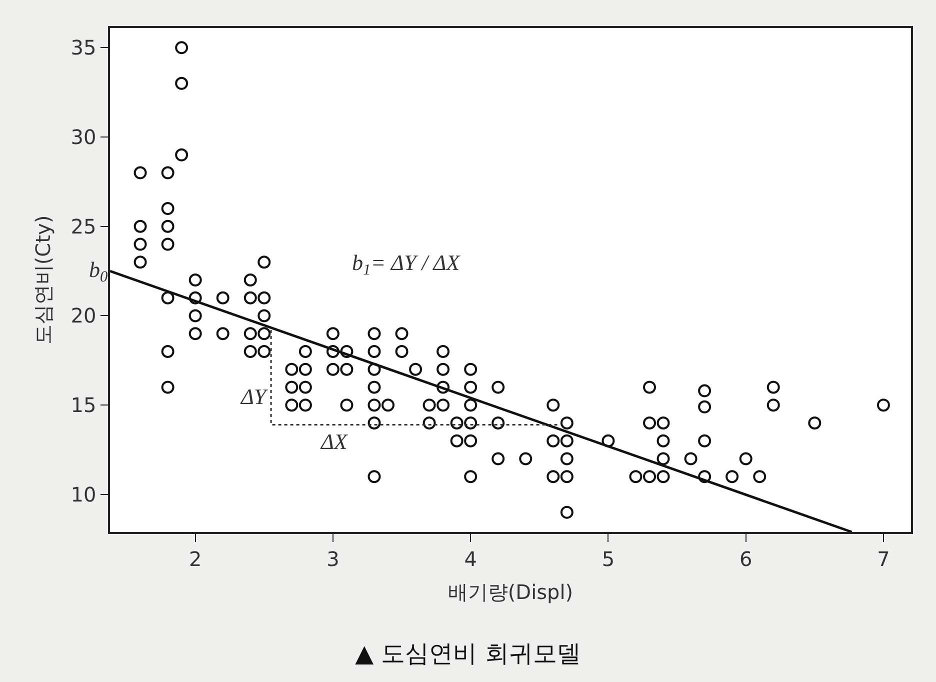  Describe the element at coordinates (745, 558) in the screenshot. I see `x-tick-label: 6` at that location.